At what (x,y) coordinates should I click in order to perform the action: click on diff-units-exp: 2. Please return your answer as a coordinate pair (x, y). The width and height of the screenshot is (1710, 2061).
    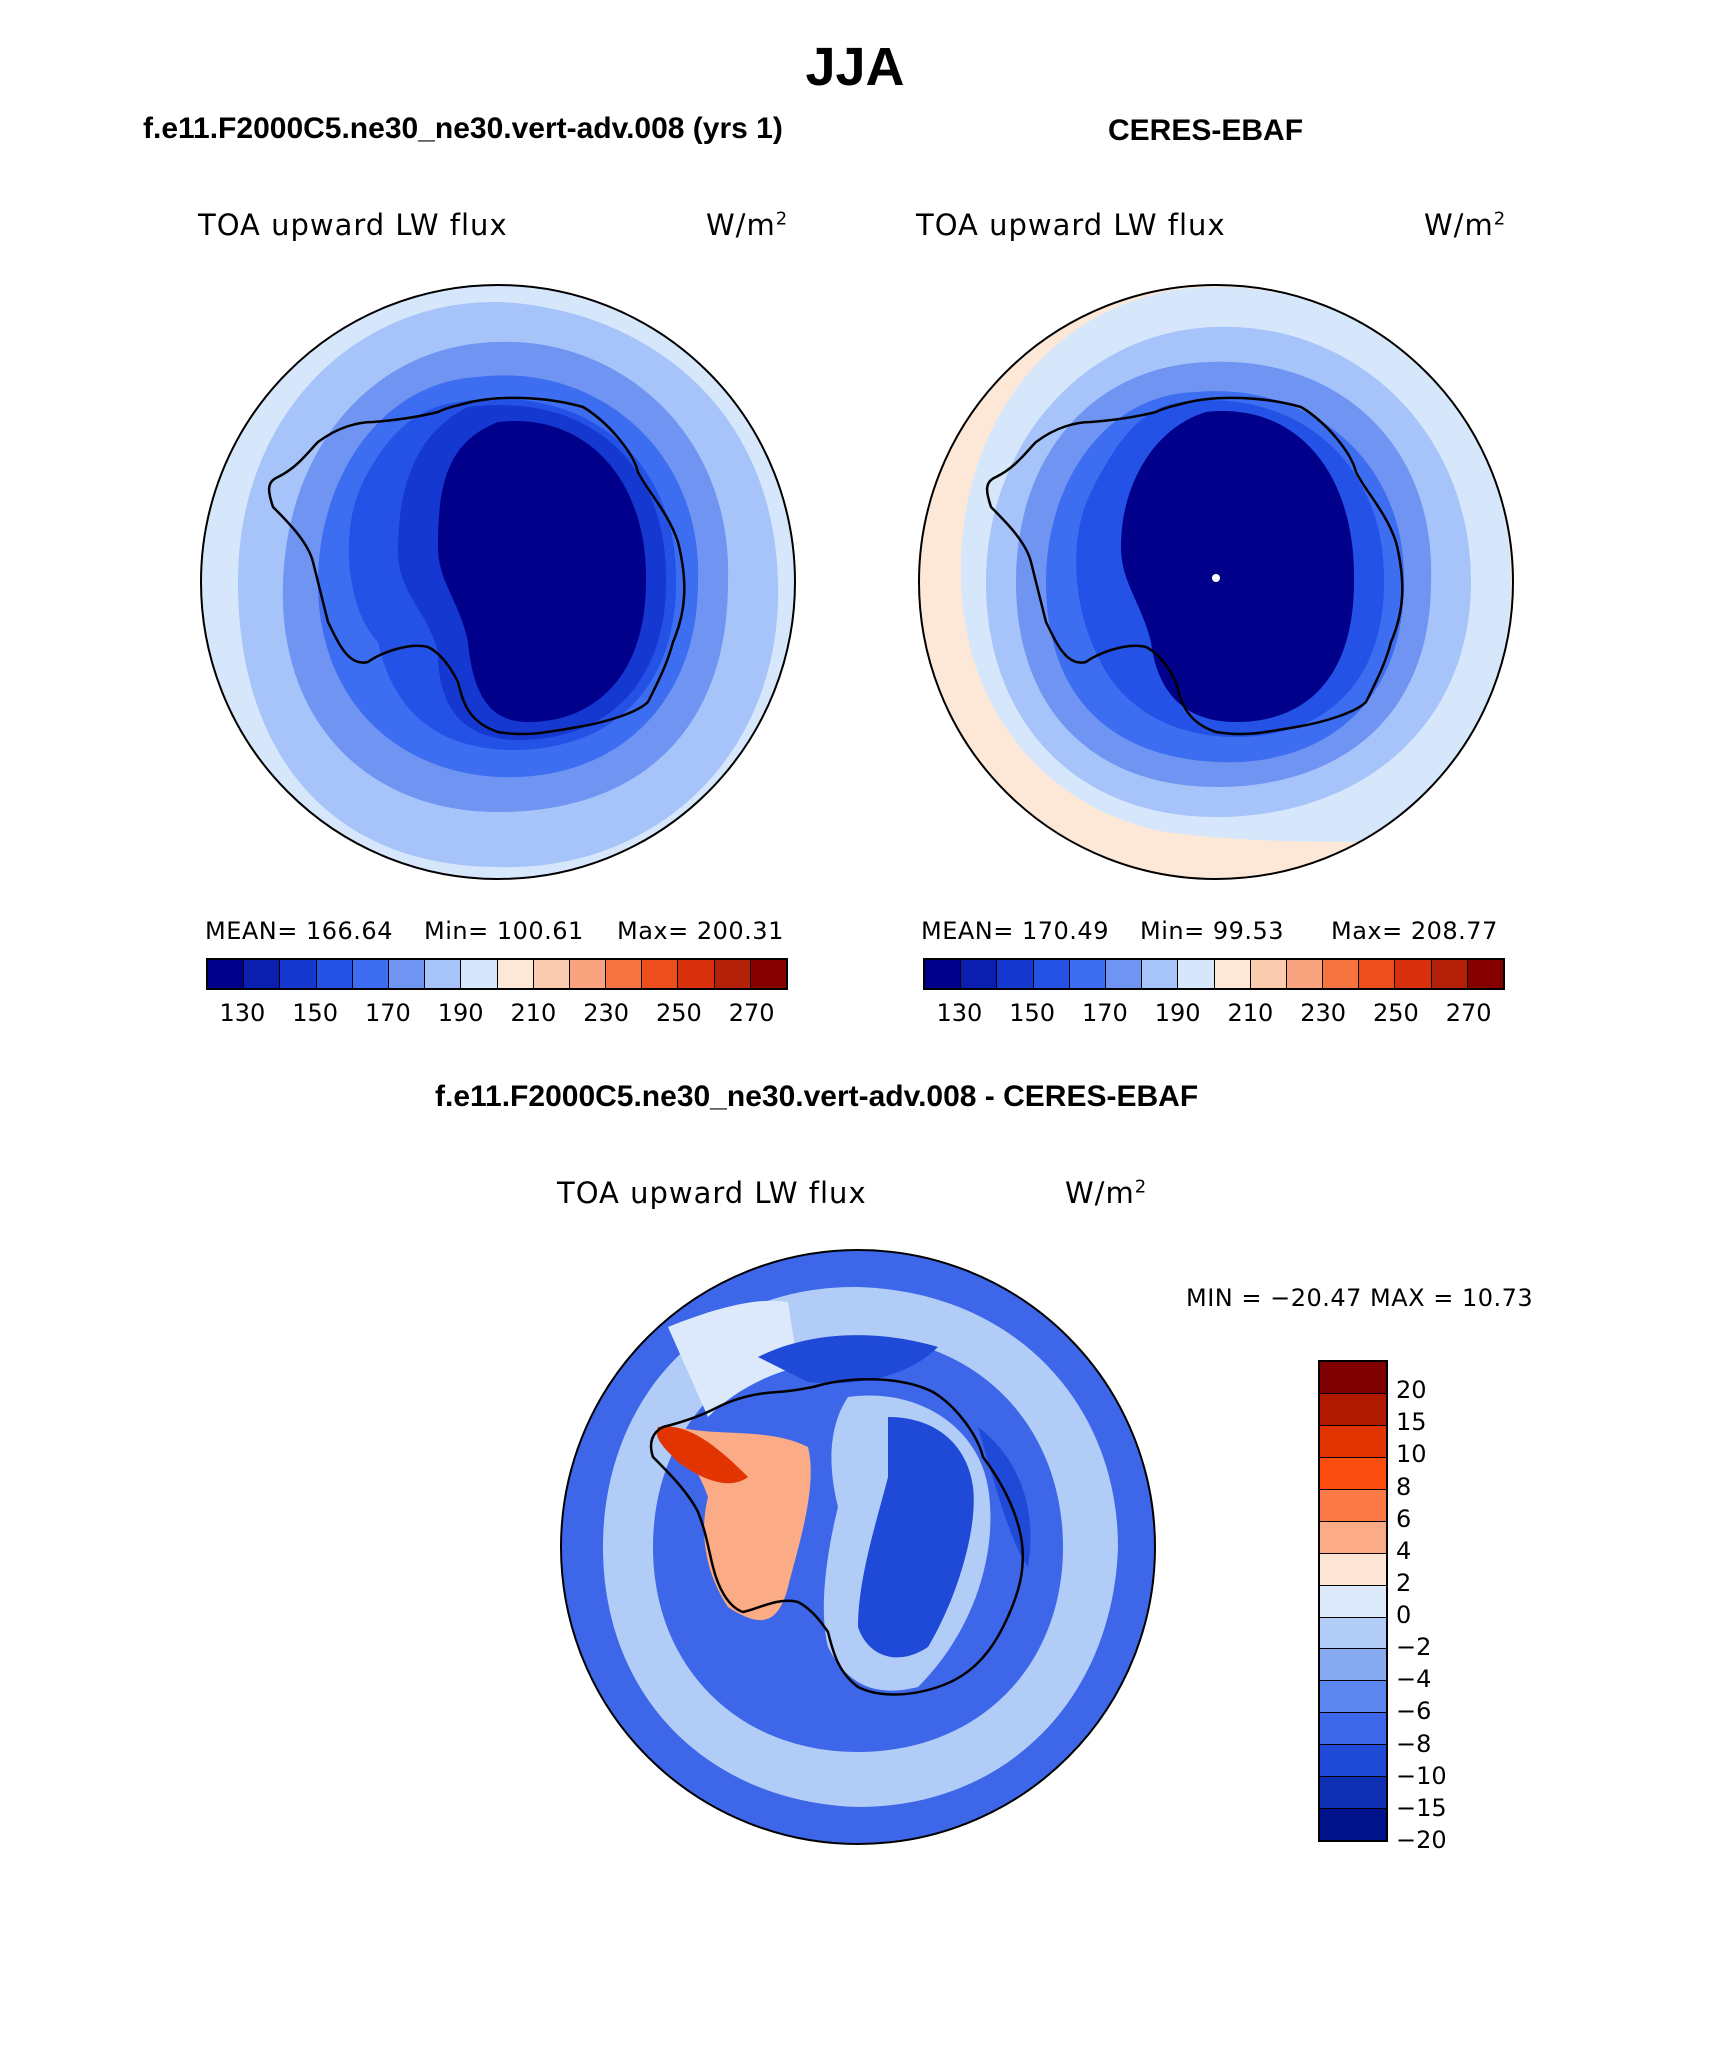
    Looking at the image, I should click on (1141, 1187).